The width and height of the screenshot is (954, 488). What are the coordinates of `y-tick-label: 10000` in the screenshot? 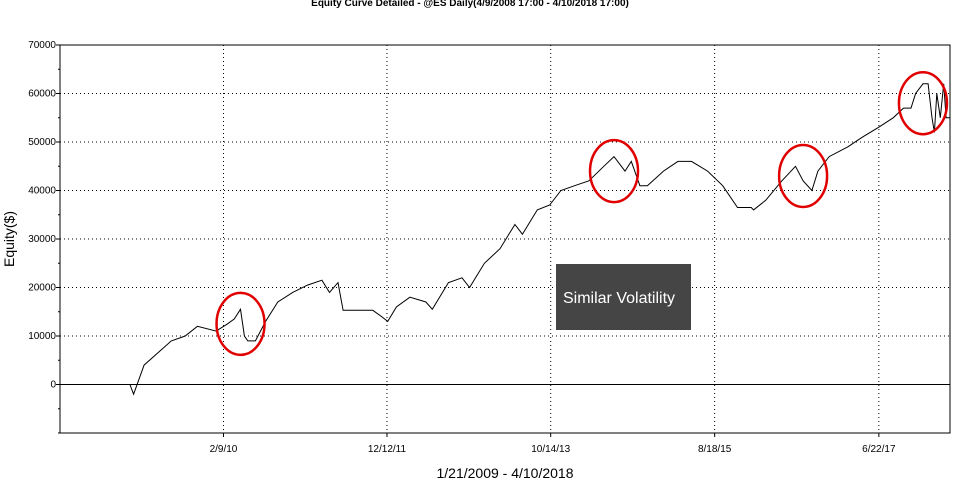 It's located at (42, 336).